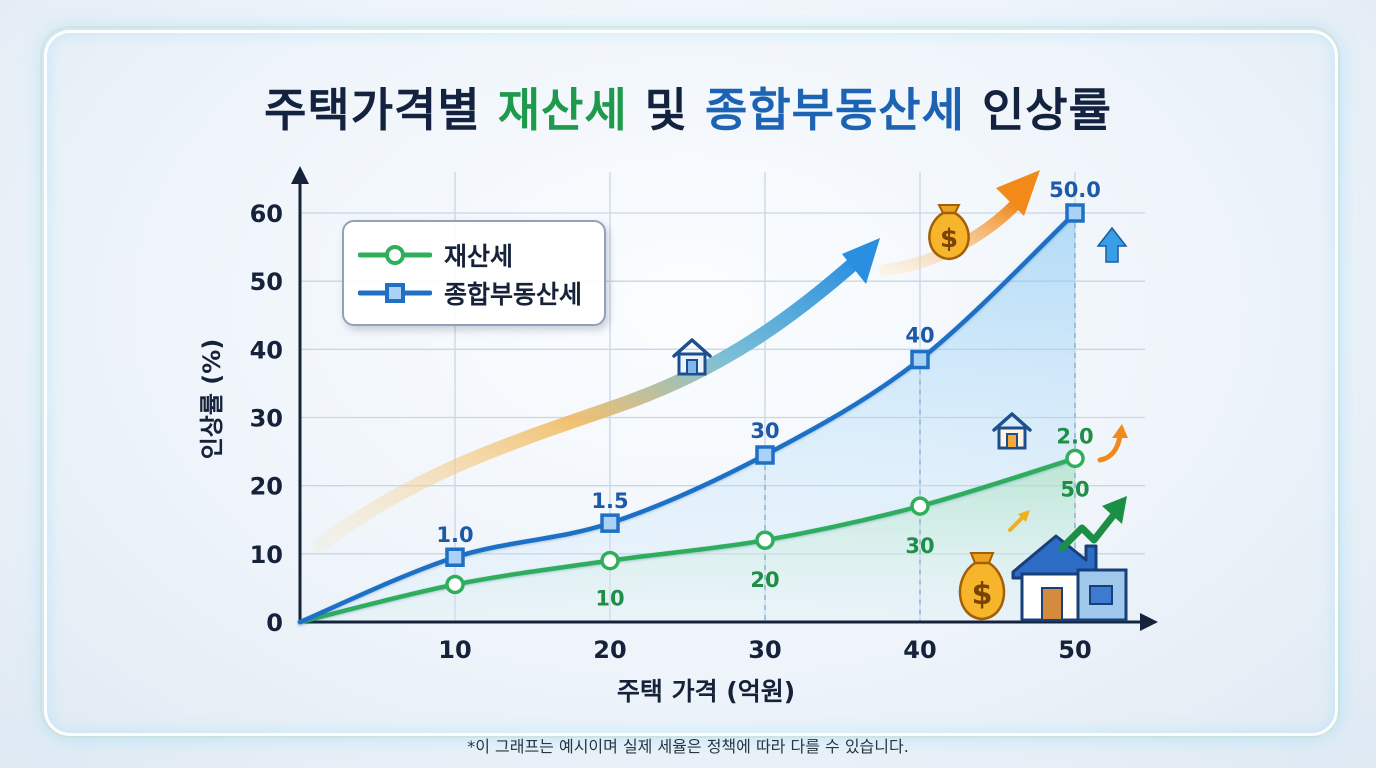 This screenshot has width=1376, height=768. I want to click on y-tick-label: 60, so click(266, 214).